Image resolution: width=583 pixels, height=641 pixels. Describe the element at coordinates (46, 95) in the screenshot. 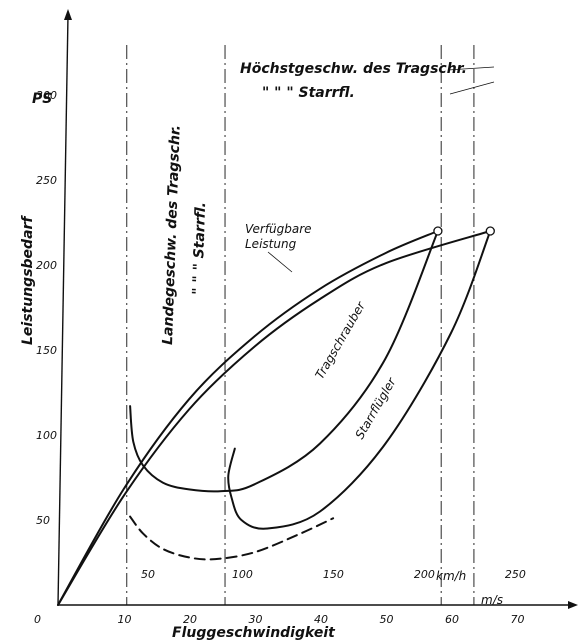

I see `y-tick-label-5: 300` at that location.